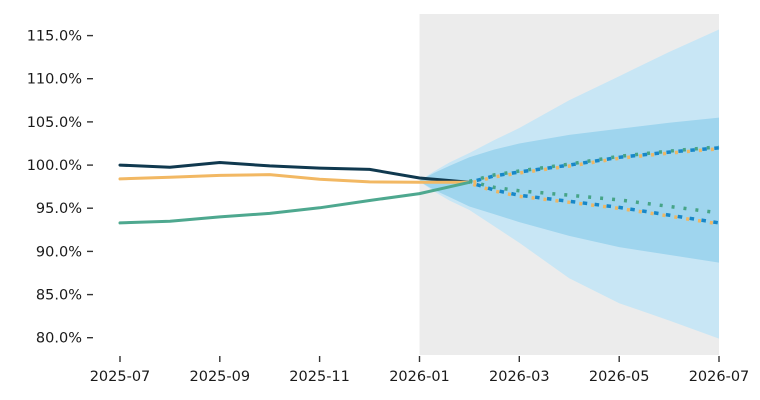  I want to click on y-tick-label: 105.0%, so click(54, 123).